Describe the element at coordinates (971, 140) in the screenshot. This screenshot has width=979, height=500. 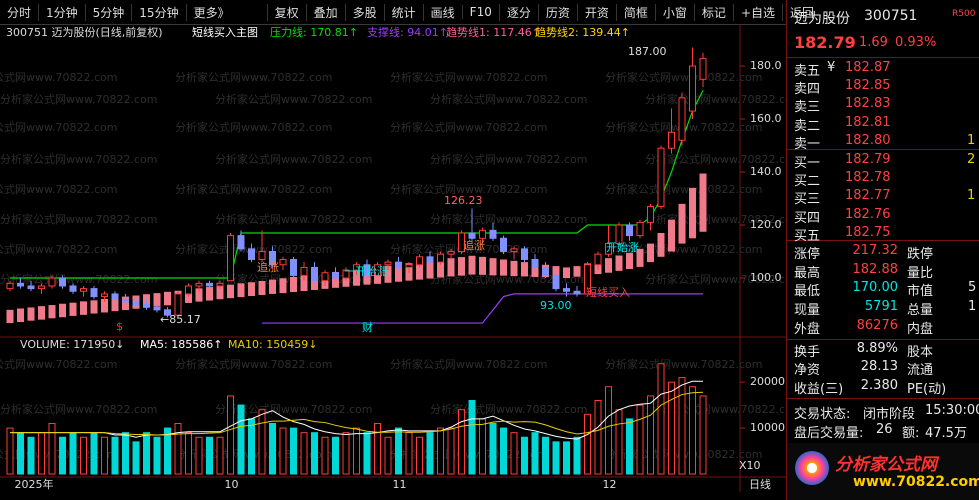
I see `book-qty: 1` at that location.